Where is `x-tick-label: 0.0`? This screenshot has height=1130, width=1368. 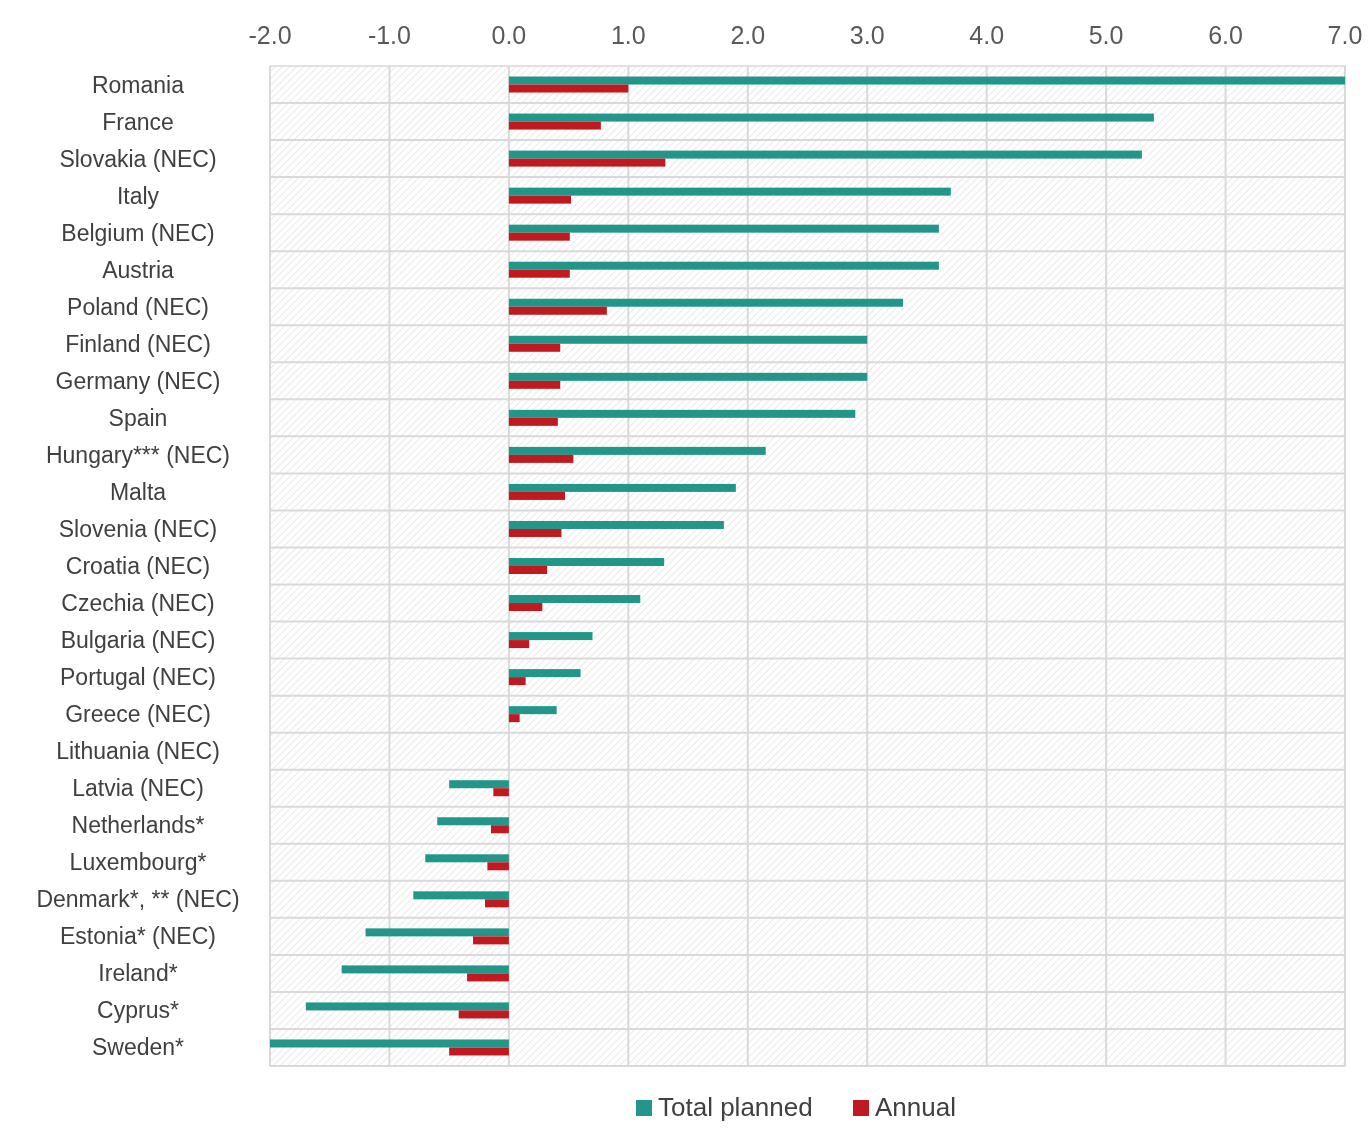
x-tick-label: 0.0 is located at coordinates (509, 35).